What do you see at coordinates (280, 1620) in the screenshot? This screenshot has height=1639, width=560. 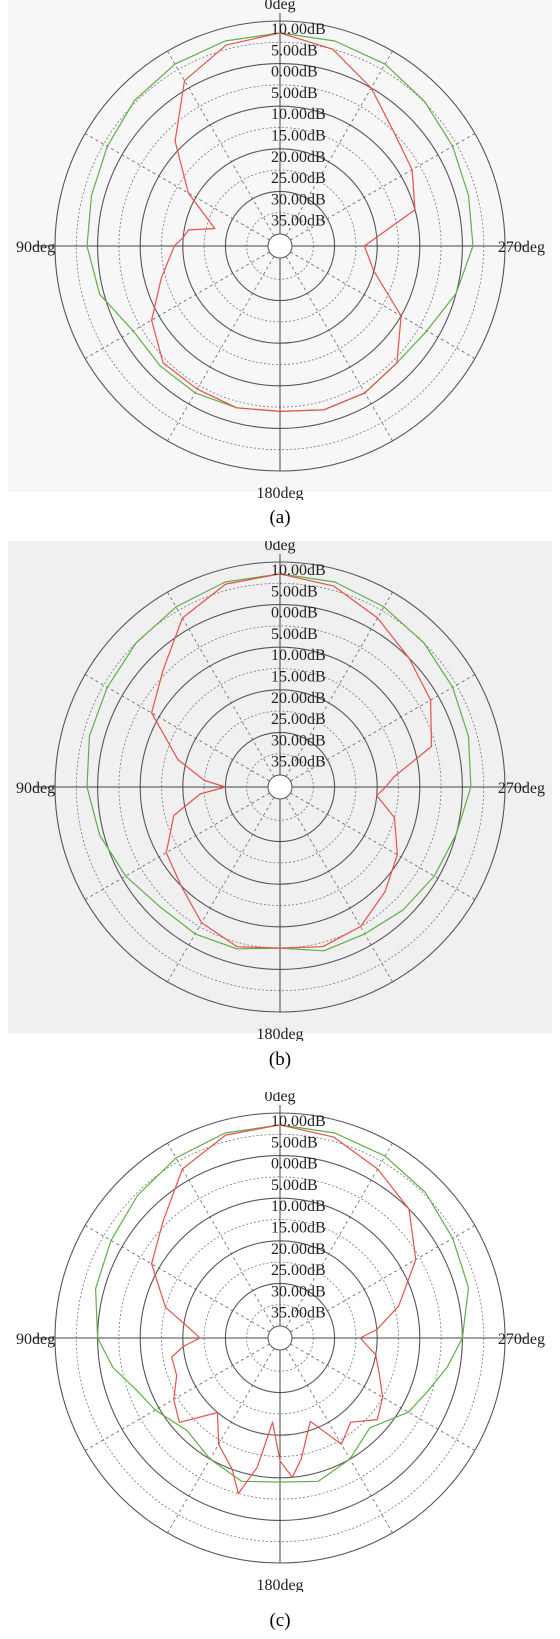 I see `panel-label-c: (c)` at bounding box center [280, 1620].